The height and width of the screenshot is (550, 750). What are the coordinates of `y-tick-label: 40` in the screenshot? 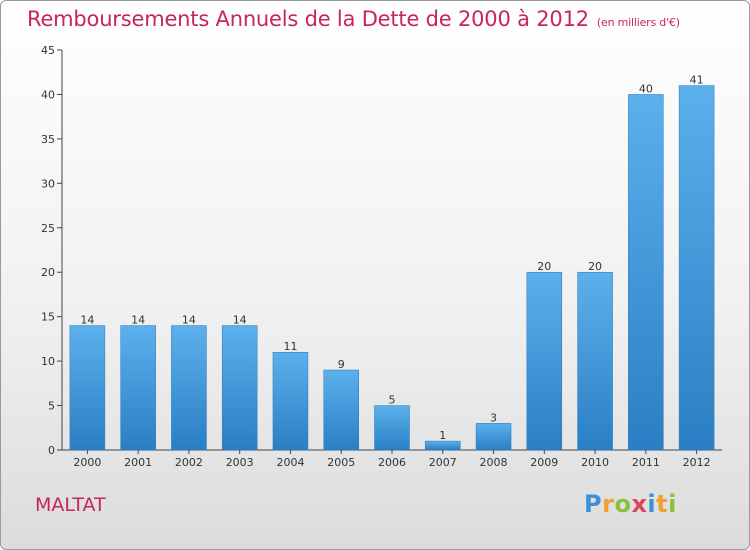 It's located at (48, 94).